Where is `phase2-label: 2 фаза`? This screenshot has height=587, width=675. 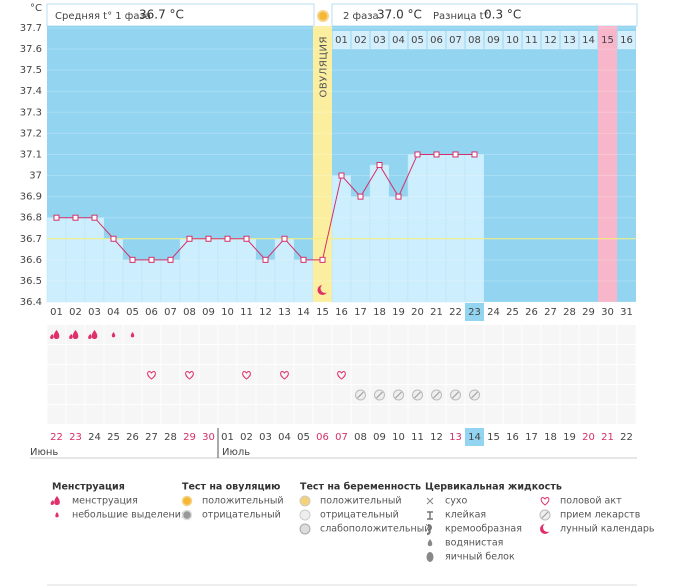 phase2-label: 2 фаза is located at coordinates (361, 16).